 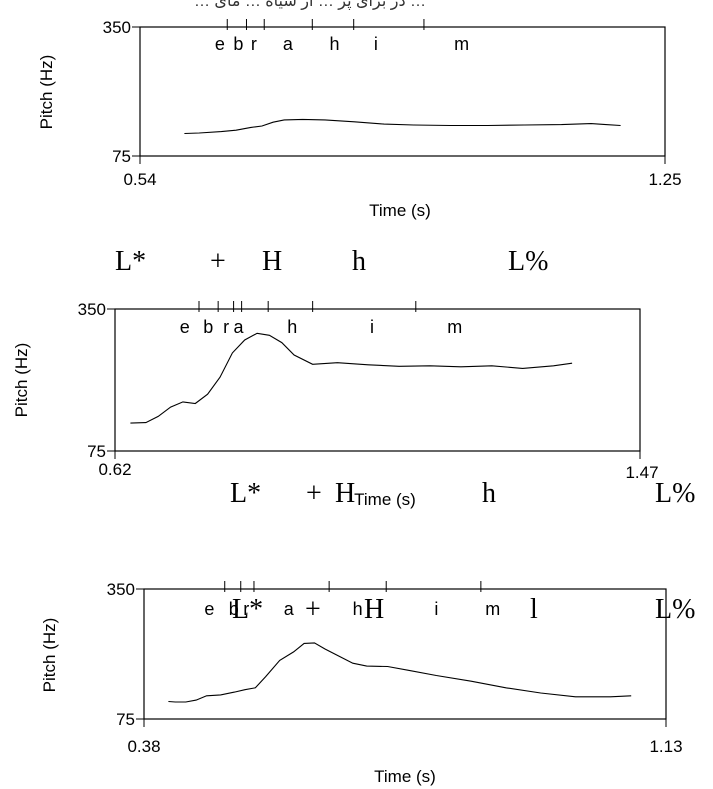 What do you see at coordinates (114, 469) in the screenshot?
I see `x-tick-min: 0.62` at bounding box center [114, 469].